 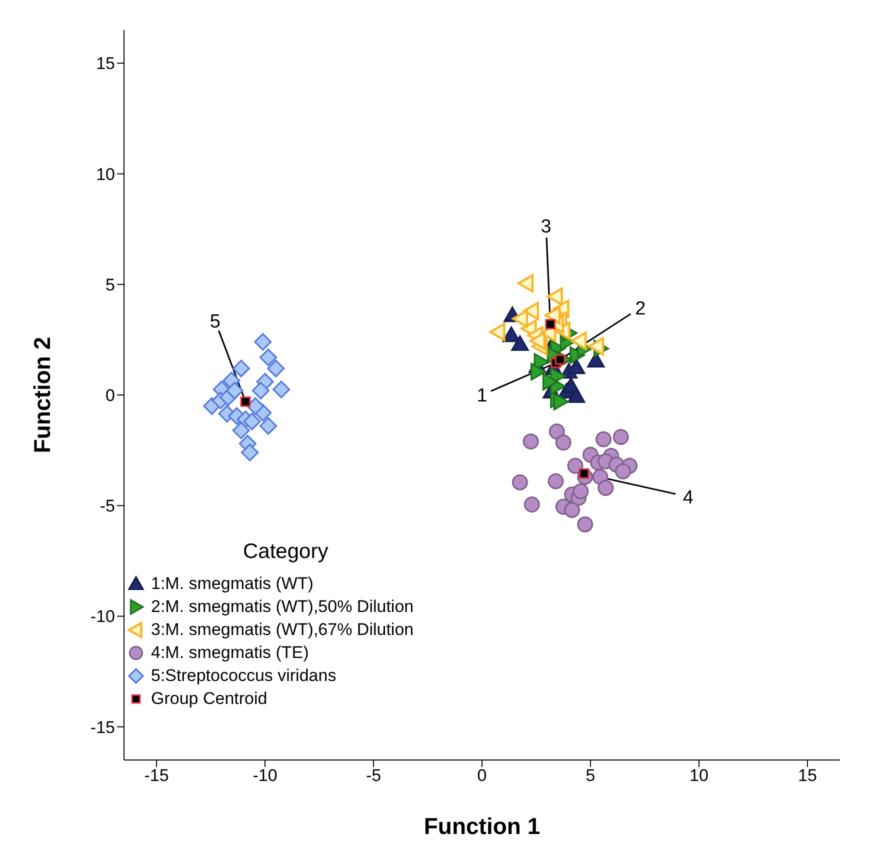 I want to click on x-tick-label: 5, so click(x=591, y=776).